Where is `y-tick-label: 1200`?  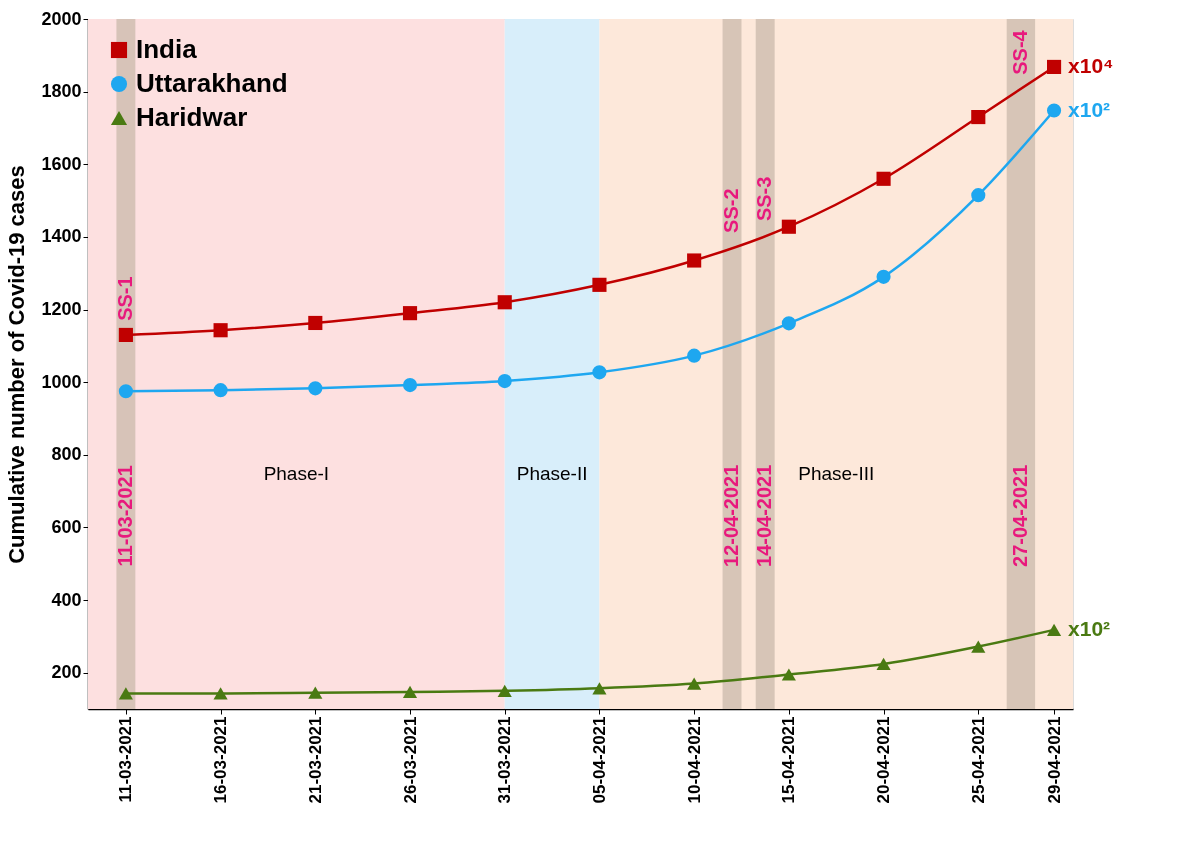 y-tick-label: 1200 is located at coordinates (61, 309).